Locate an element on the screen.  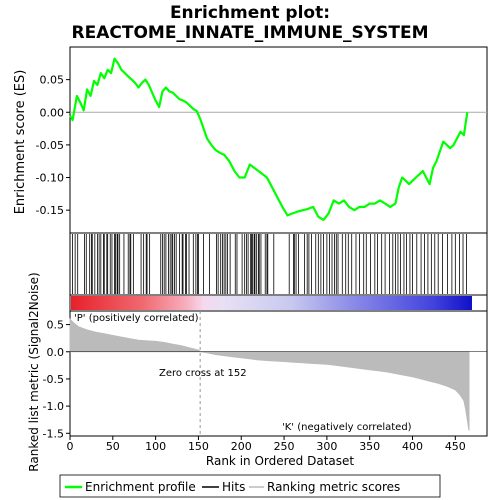
x-axis-label: Rank in Ordered Dataset is located at coordinates (280, 461).